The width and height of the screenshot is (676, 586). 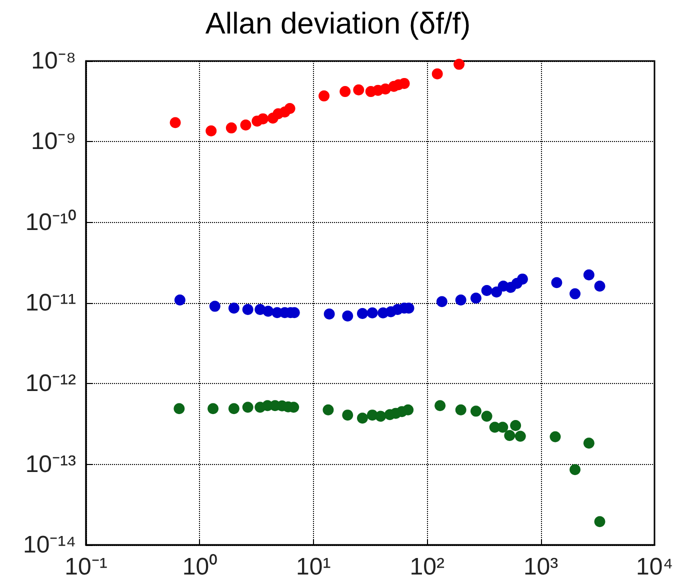 What do you see at coordinates (200, 567) in the screenshot?
I see `x-tick-label: 10⁰` at bounding box center [200, 567].